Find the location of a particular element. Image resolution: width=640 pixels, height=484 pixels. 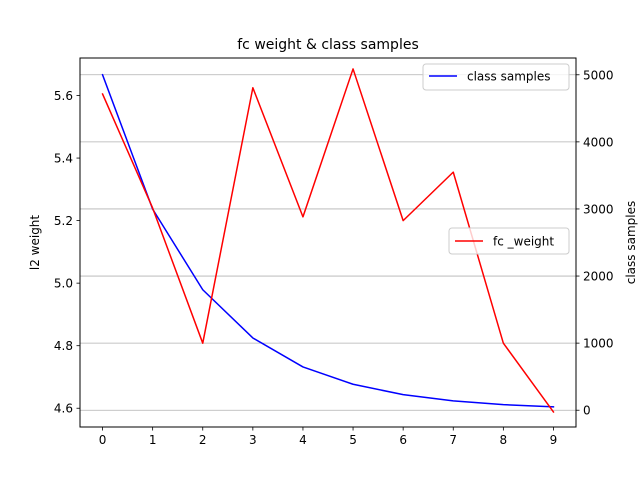

y-left-tick-label-5: 5.6 is located at coordinates (63, 96).